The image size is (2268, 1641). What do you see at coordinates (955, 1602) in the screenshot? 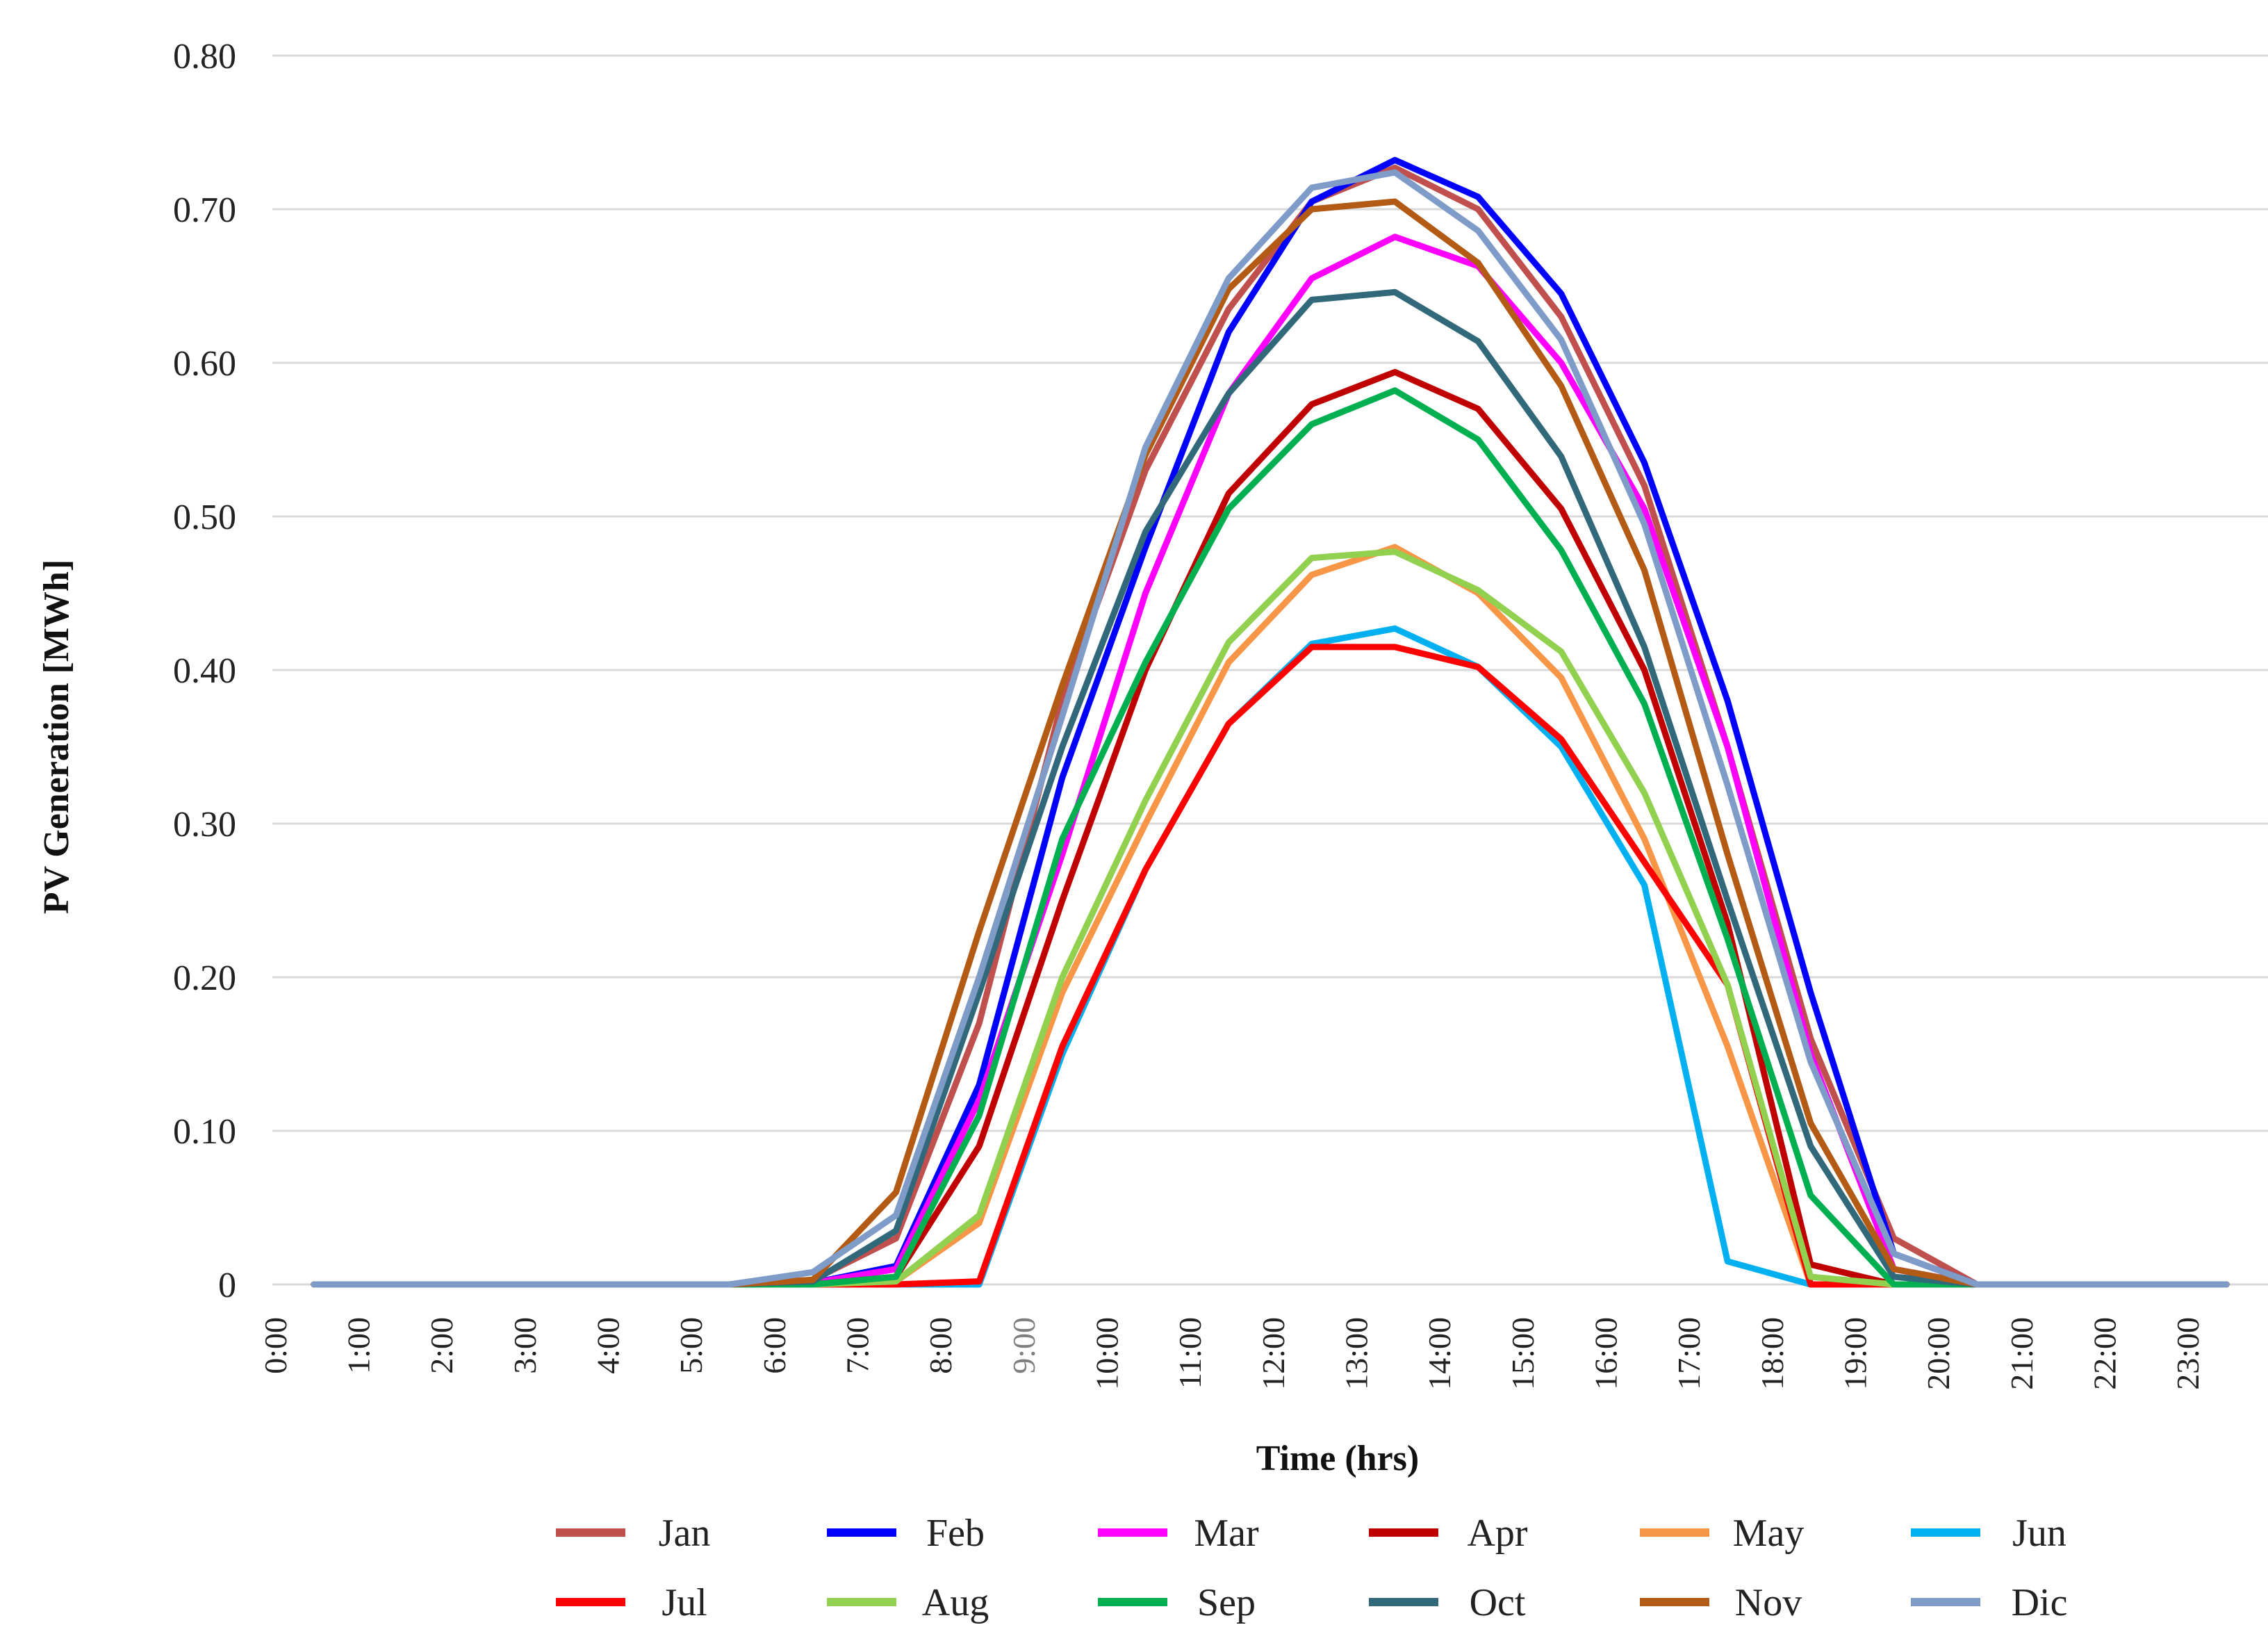
I see `legend-label: Aug` at bounding box center [955, 1602].